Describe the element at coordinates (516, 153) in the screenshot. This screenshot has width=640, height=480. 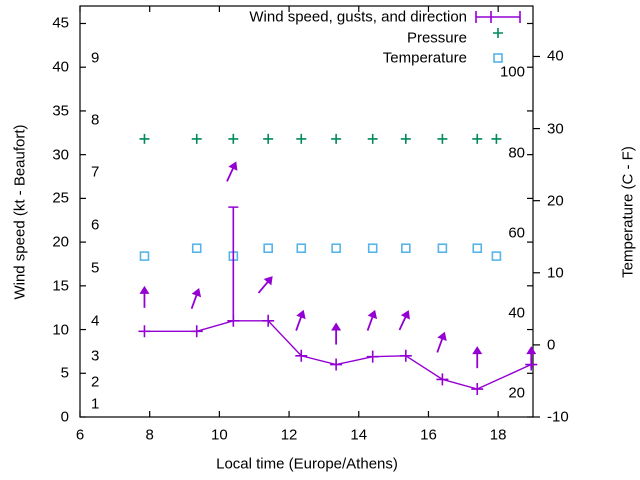
I see `fahrenheit-label-80: 80` at that location.